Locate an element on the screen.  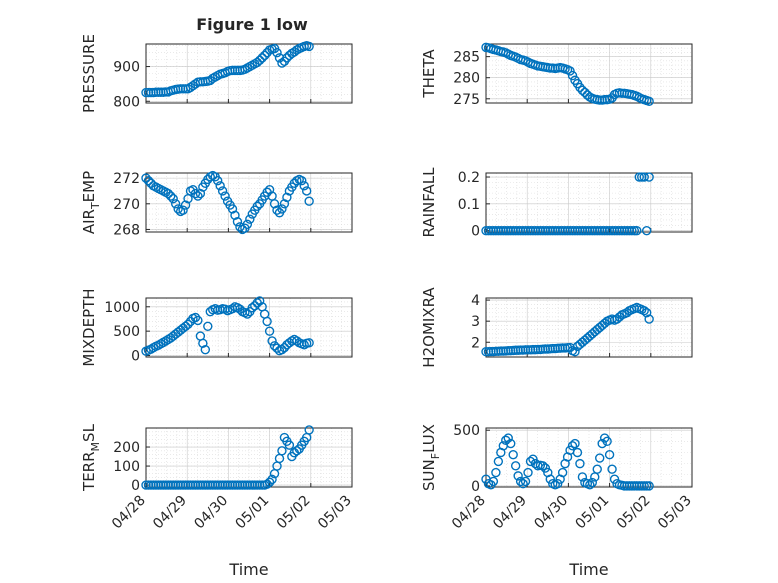
x-tick-label: 05/02 is located at coordinates (634, 513).